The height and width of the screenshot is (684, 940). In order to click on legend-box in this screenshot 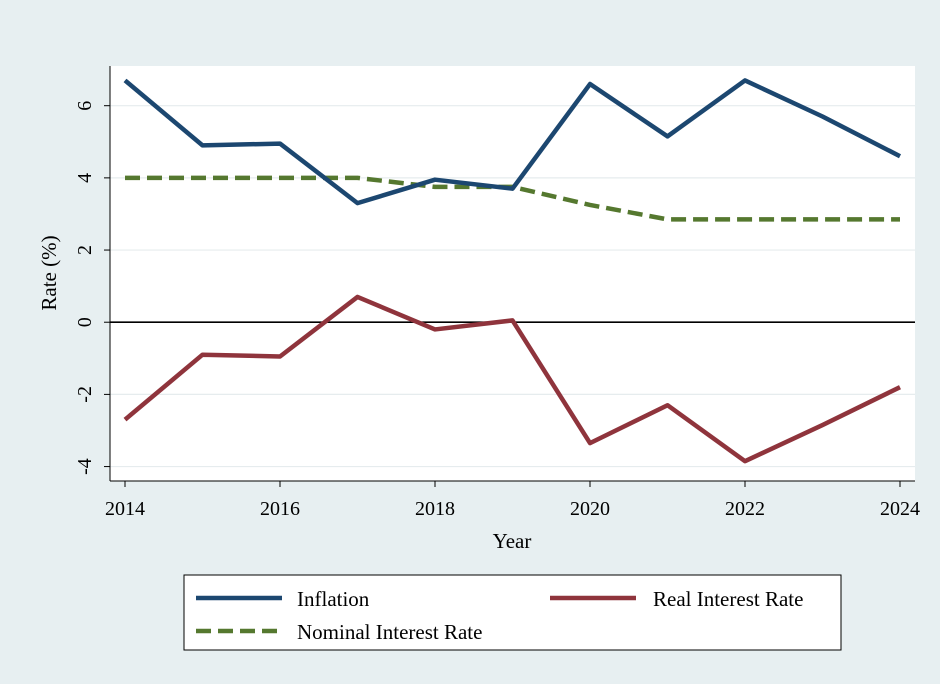, I will do `click(512, 612)`.